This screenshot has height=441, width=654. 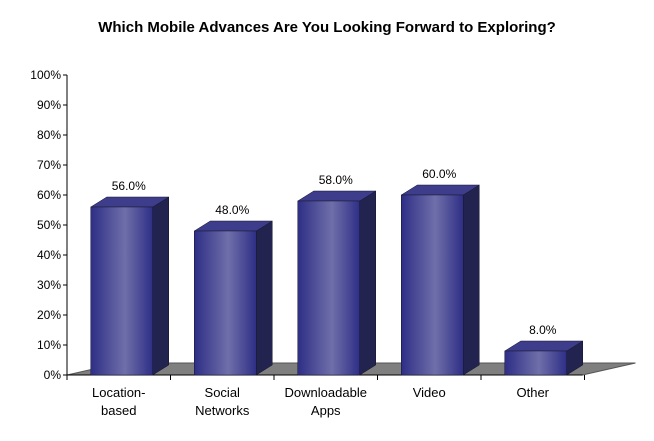 What do you see at coordinates (53, 375) in the screenshot?
I see `y-tick-label: 0%` at bounding box center [53, 375].